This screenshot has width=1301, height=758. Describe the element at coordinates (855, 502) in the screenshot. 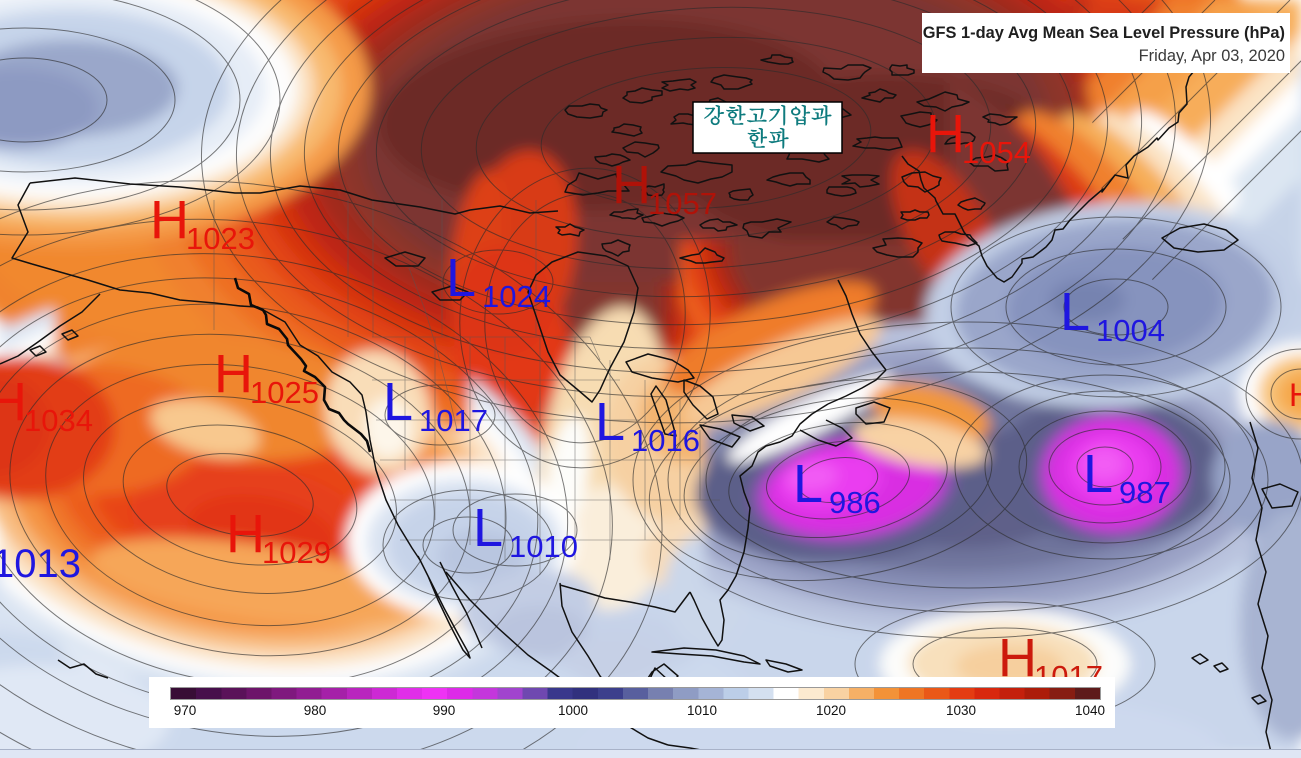

I see `svg-text: 986` at that location.